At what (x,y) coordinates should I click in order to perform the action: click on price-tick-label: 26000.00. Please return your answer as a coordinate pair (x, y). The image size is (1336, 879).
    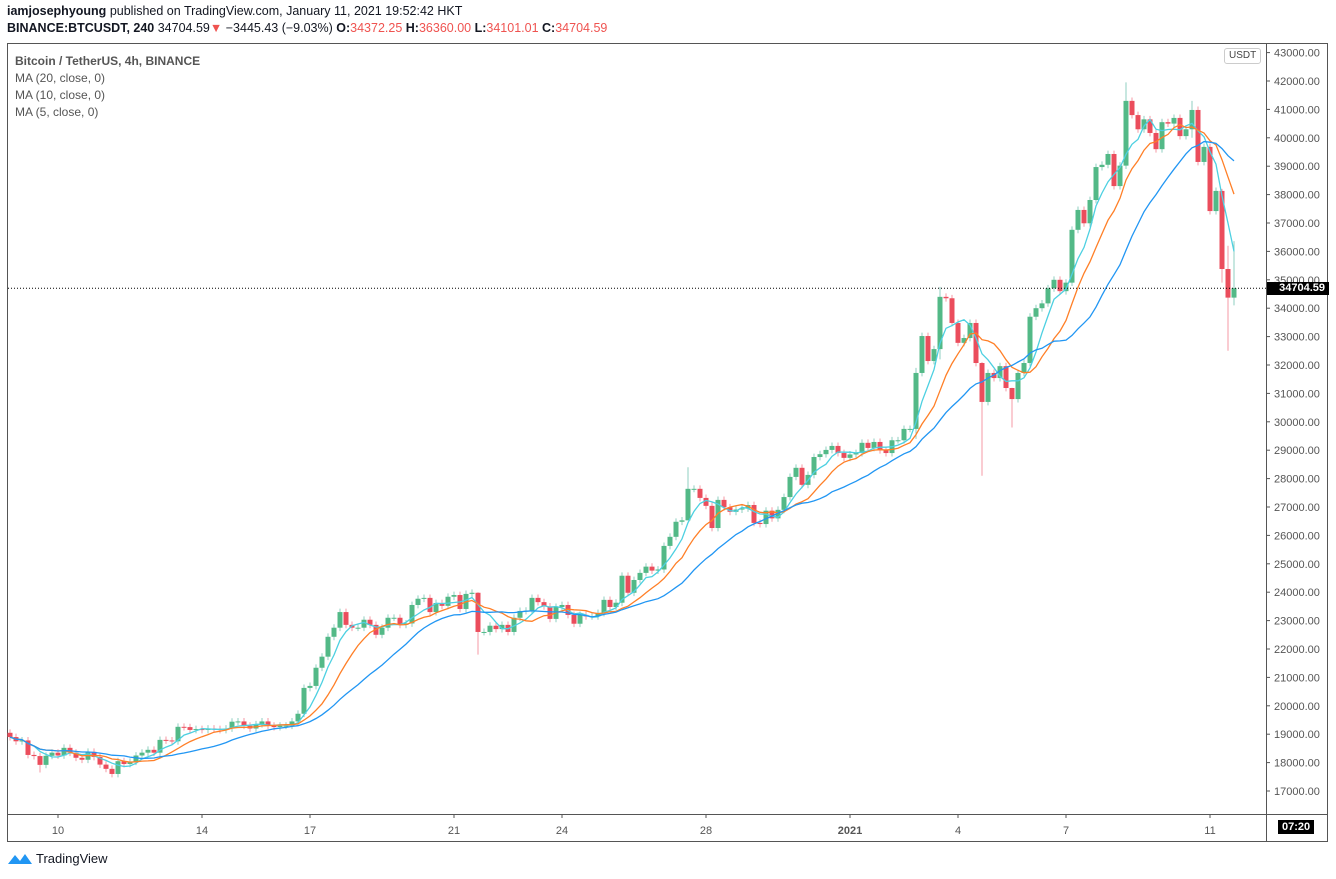
    Looking at the image, I should click on (1297, 536).